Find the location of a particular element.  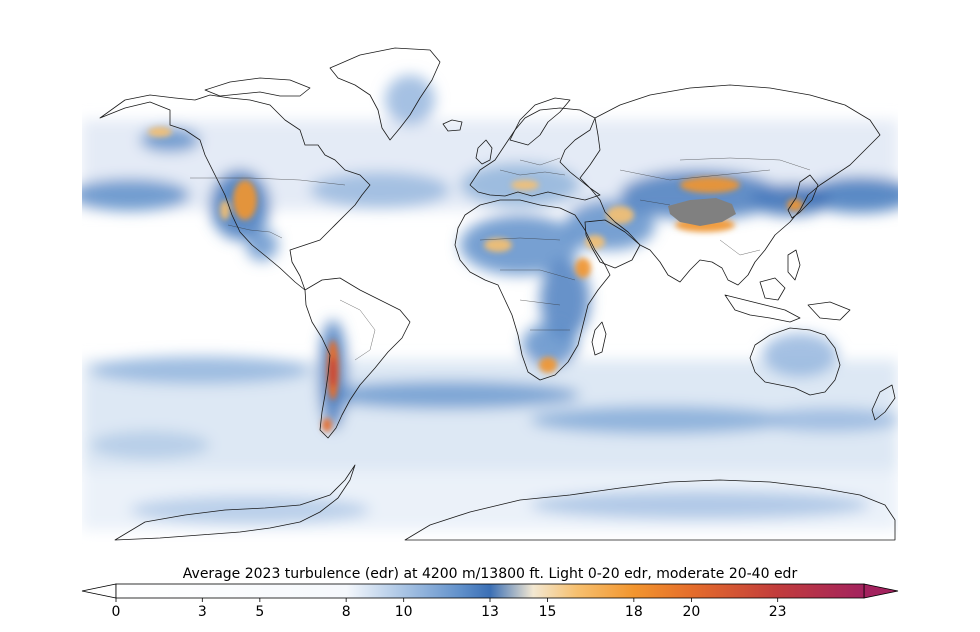

coast-north-america is located at coordinates (235, 192).